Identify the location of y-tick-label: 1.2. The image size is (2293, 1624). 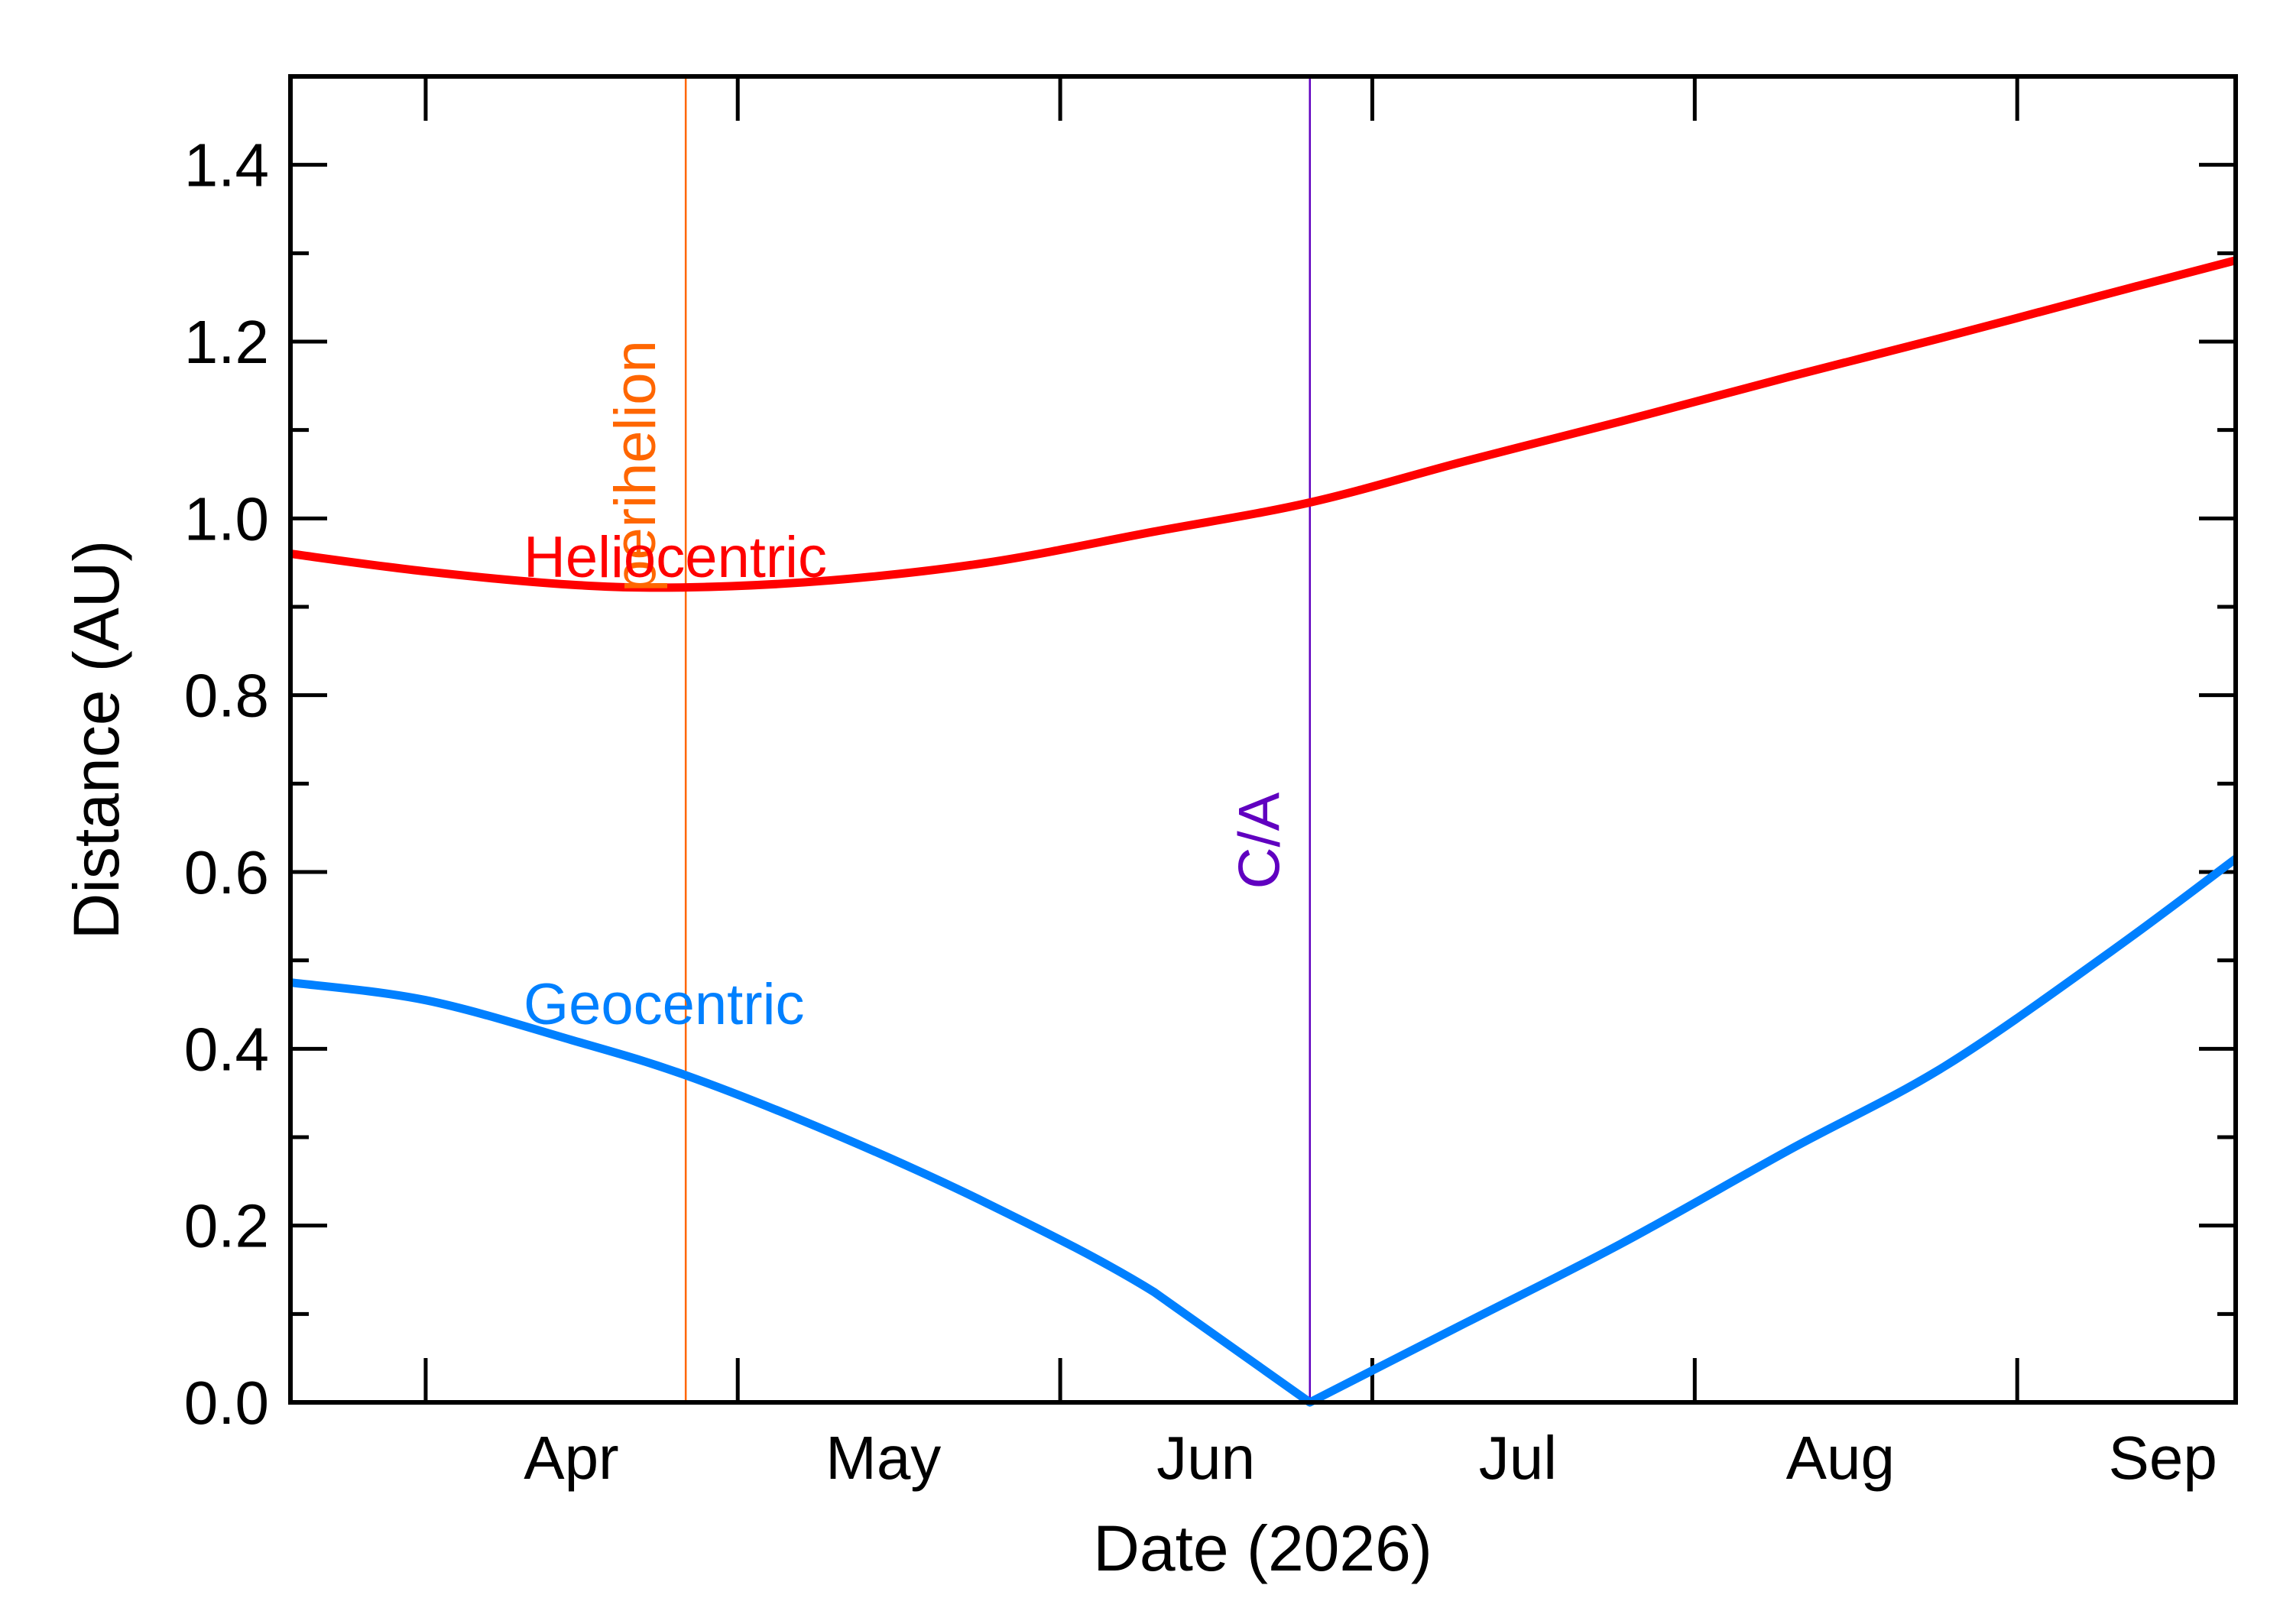
(227, 342).